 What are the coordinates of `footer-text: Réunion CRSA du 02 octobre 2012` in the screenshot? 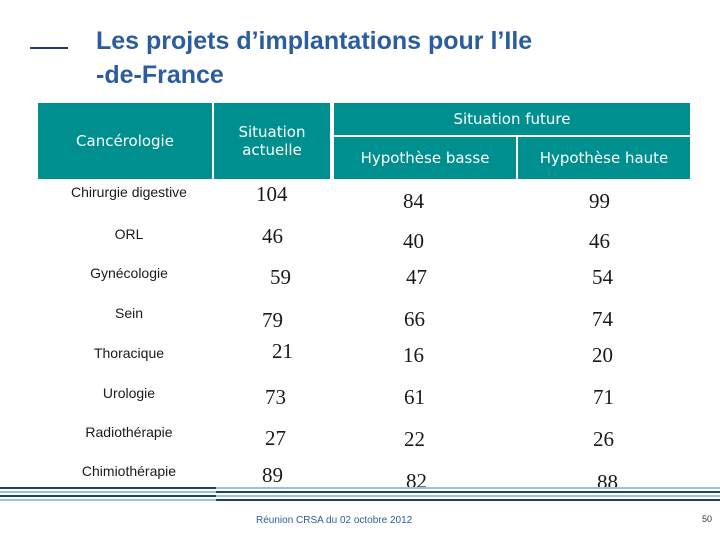 It's located at (334, 520).